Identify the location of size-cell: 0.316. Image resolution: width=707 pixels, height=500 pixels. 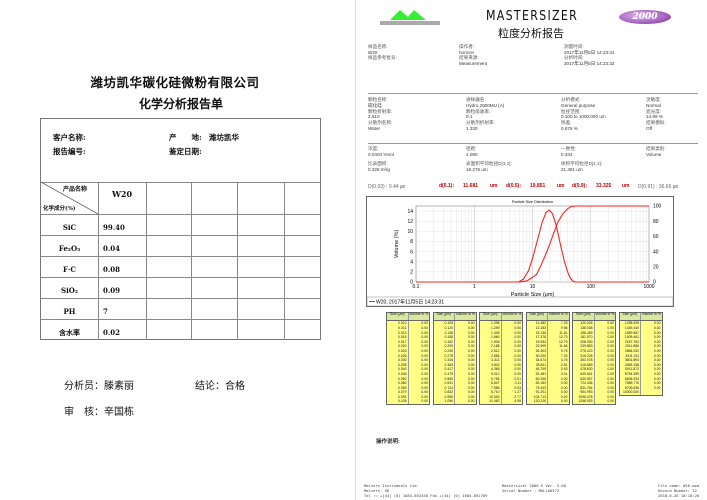
(444, 360).